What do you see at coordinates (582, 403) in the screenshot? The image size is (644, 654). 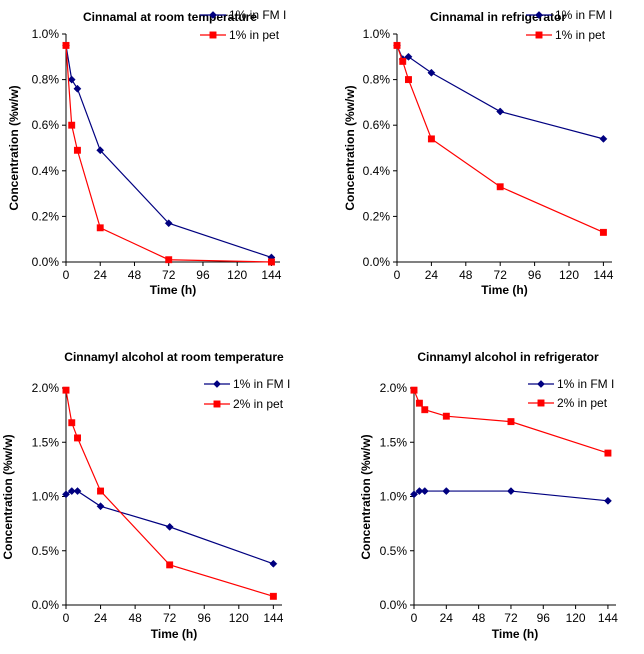 I see `legend-label: 2% in pet` at bounding box center [582, 403].